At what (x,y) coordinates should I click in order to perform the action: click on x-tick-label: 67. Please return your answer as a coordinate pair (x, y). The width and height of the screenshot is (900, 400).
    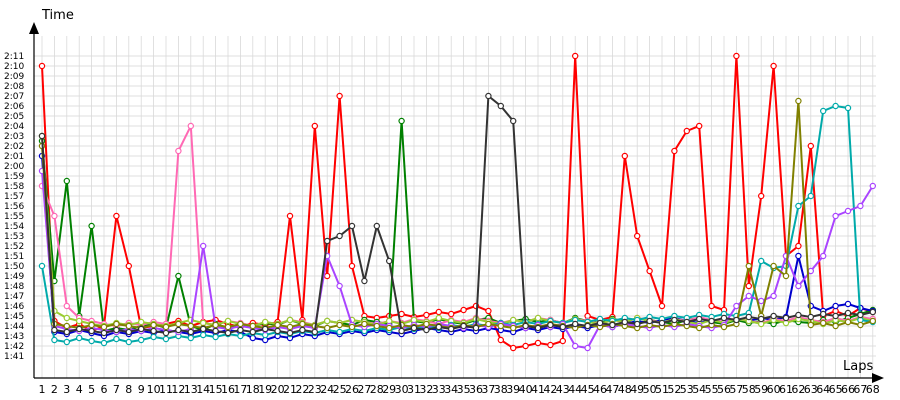
    Looking at the image, I should click on (860, 389).